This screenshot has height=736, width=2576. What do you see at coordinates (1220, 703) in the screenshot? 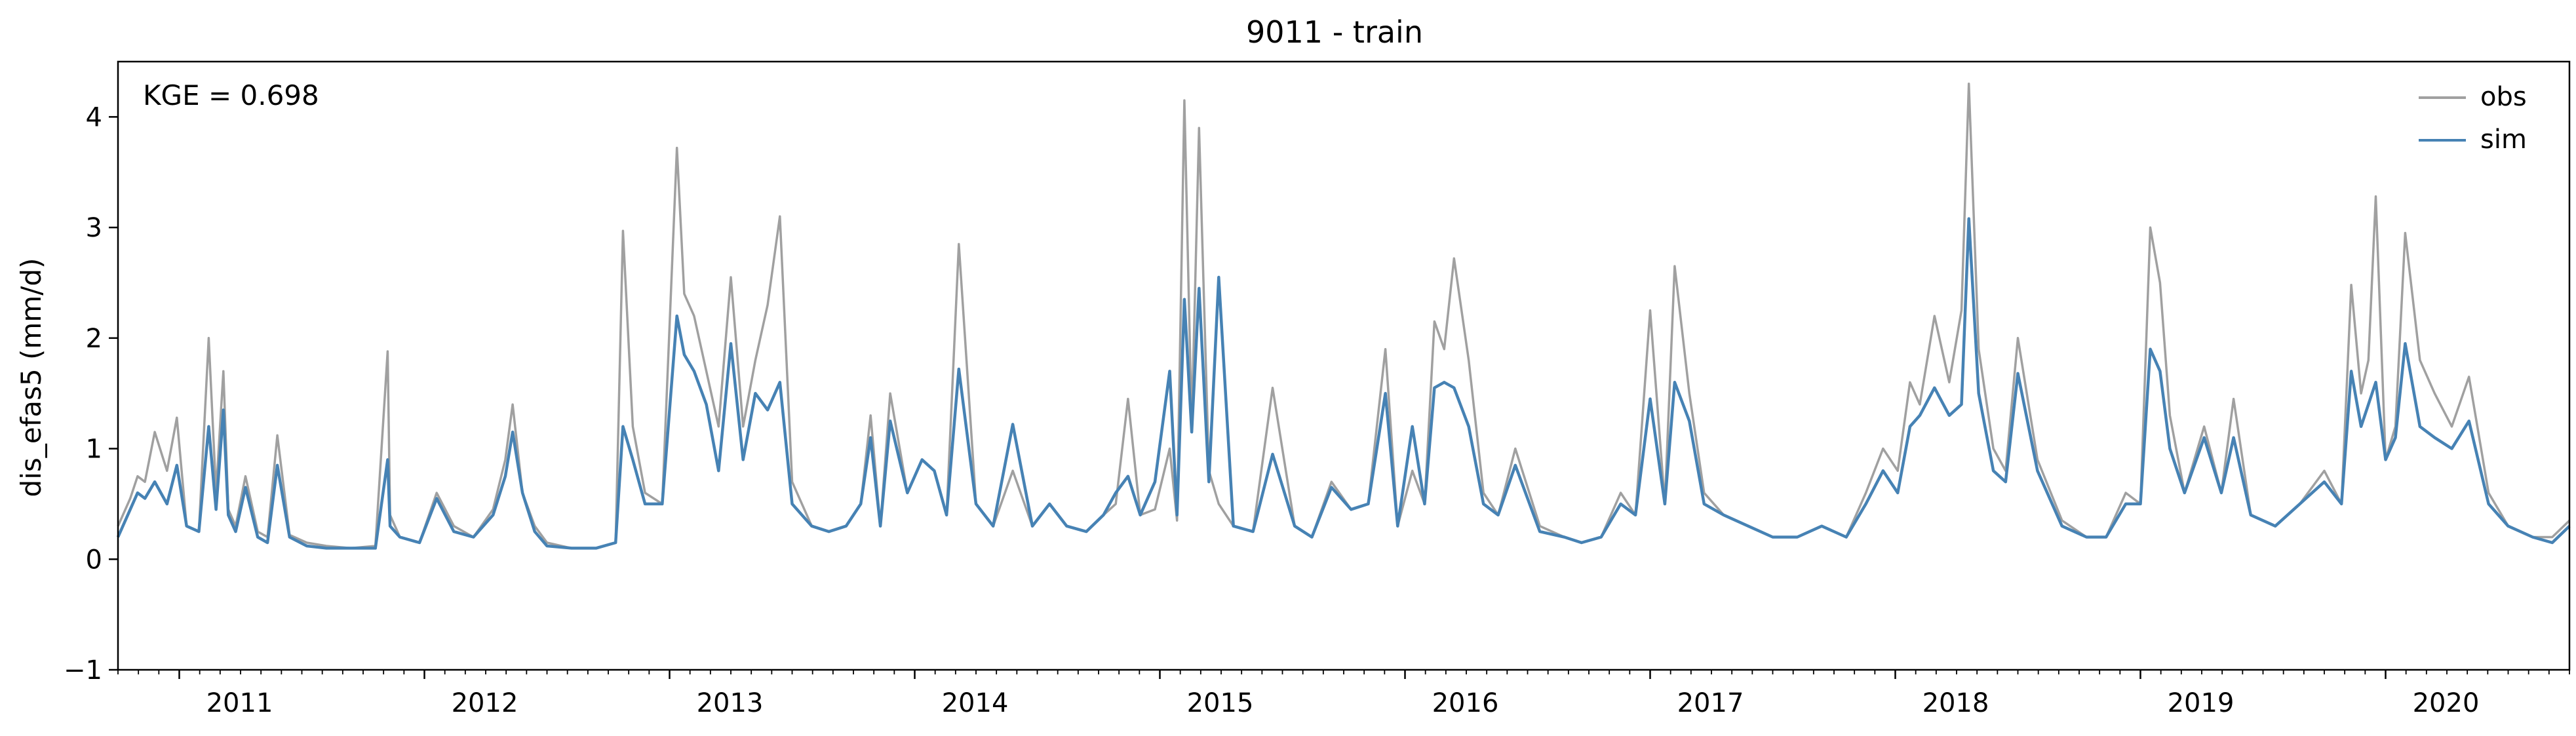
I see `x-tick-label: 2015` at bounding box center [1220, 703].